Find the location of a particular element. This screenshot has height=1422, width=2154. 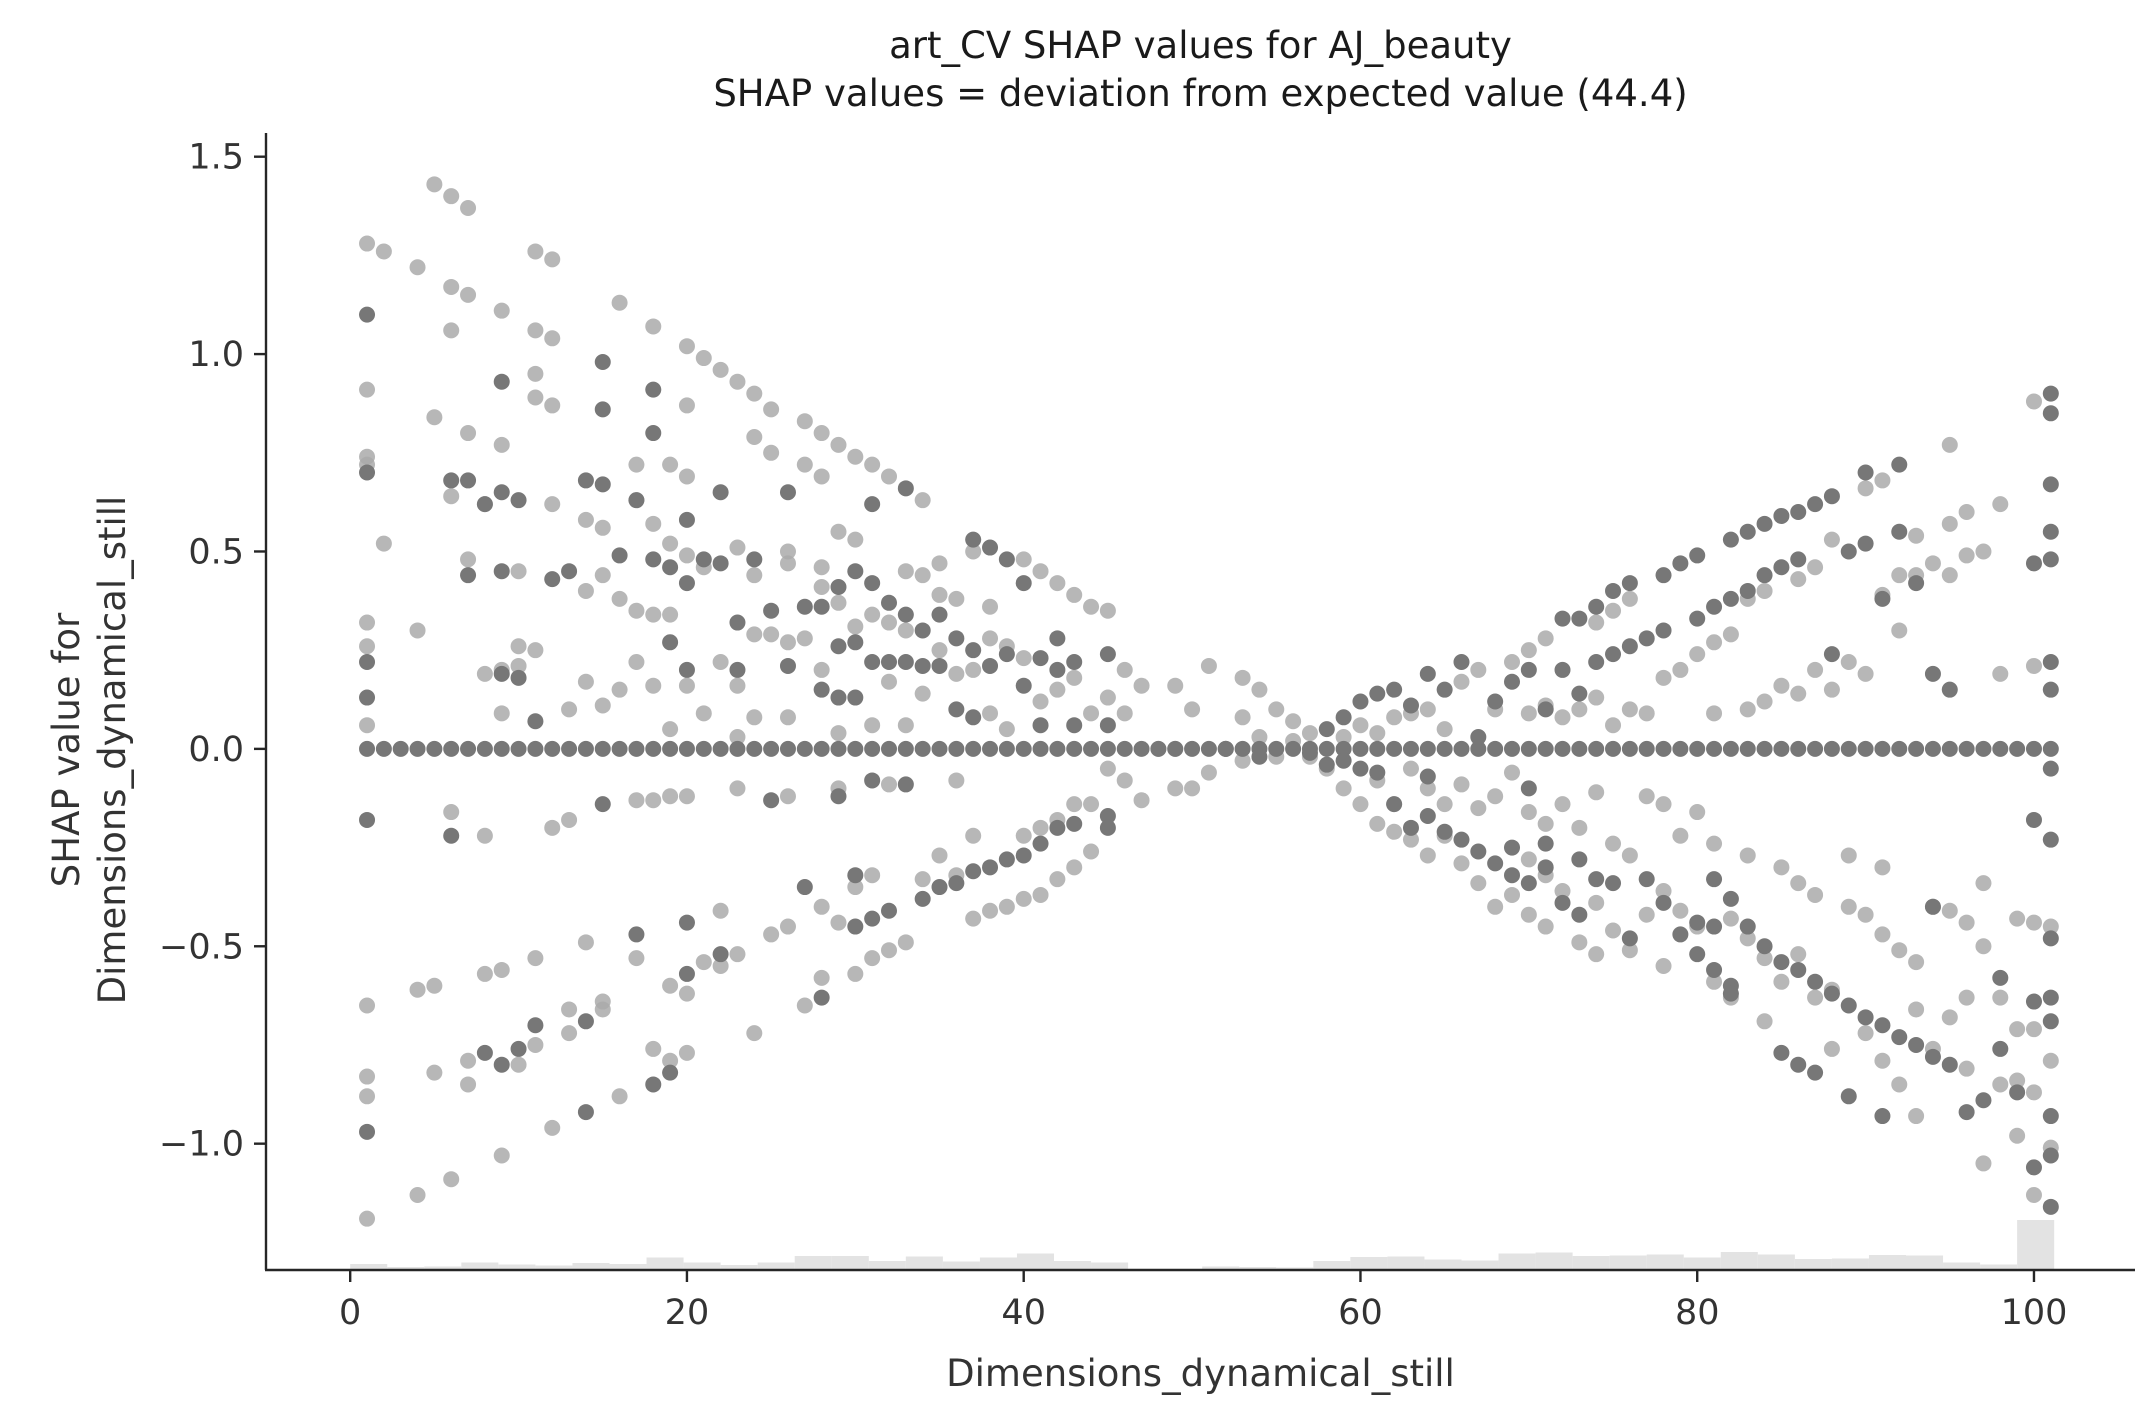

y-tick-label: 0.5 is located at coordinates (216, 552).